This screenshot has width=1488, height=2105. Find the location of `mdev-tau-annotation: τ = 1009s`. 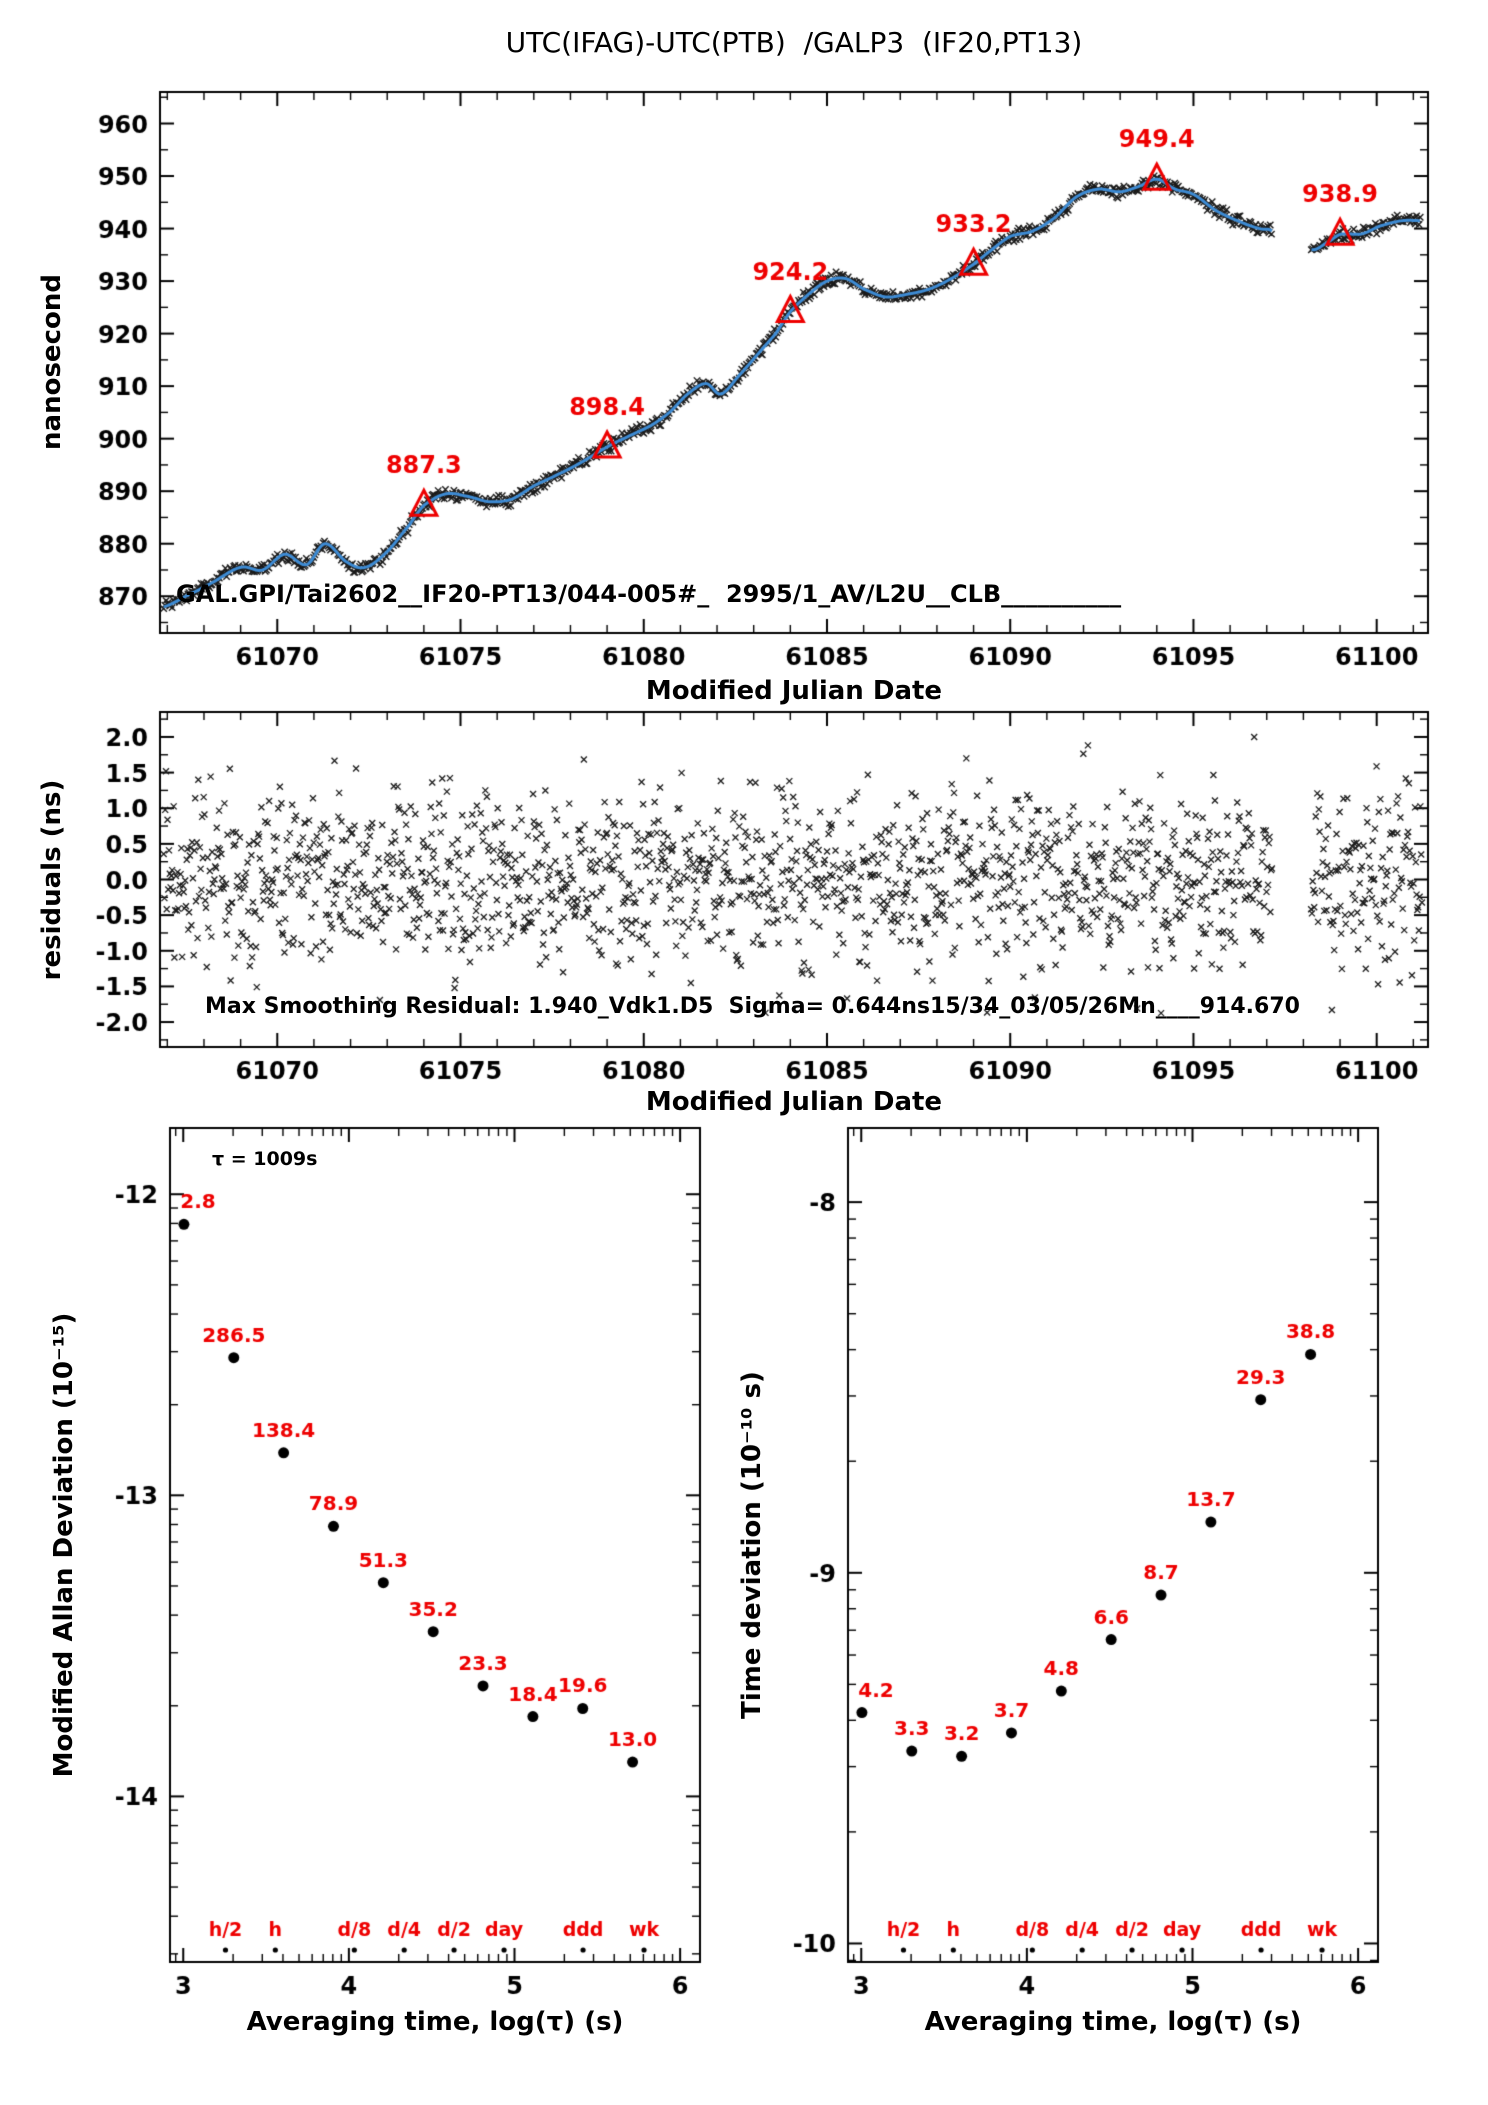

mdev-tau-annotation: τ = 1009s is located at coordinates (265, 1159).